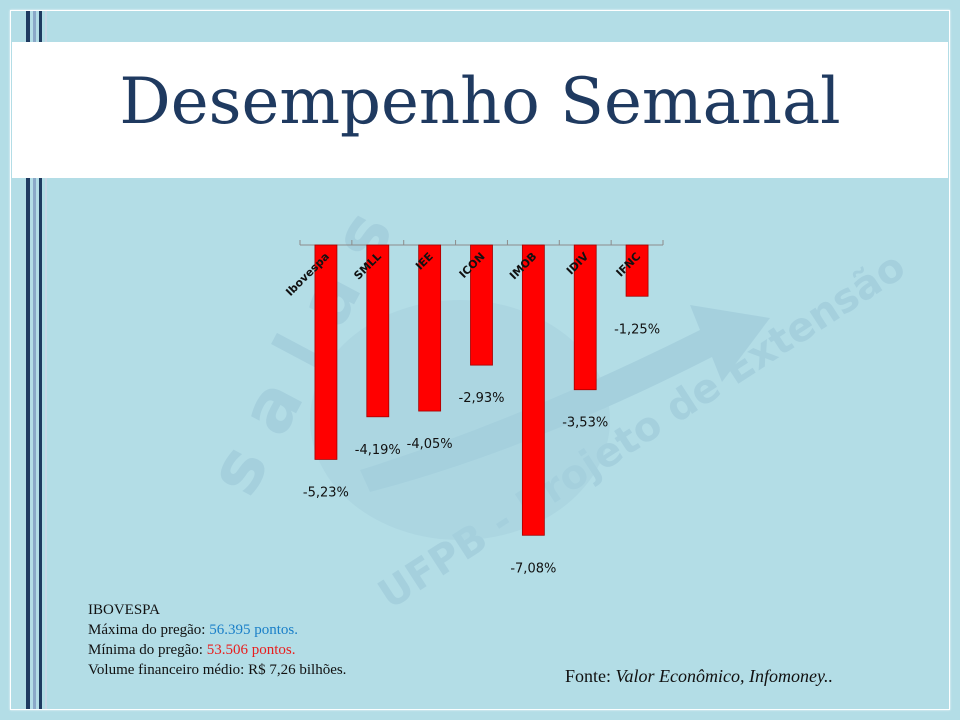  I want to click on bar-ibovespa, so click(326, 352).